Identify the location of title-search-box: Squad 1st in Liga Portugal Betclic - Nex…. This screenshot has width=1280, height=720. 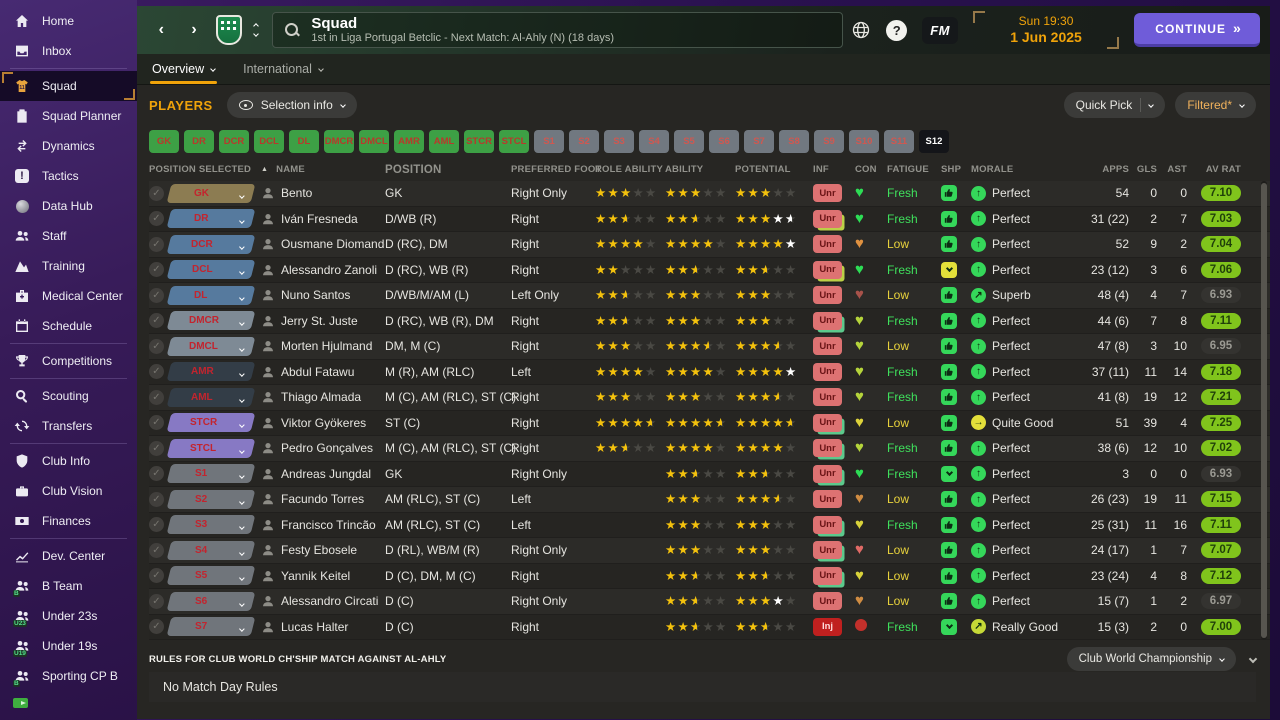
(558, 30).